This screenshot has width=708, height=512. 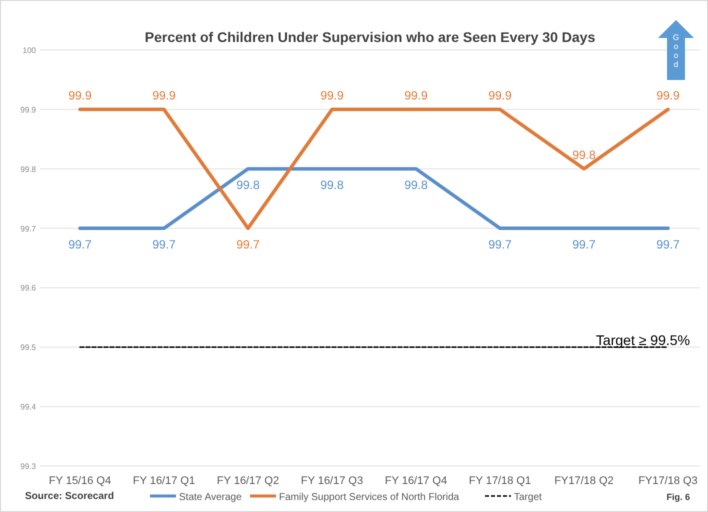 I want to click on annotation: Target ≥ 99.5%, so click(x=643, y=340).